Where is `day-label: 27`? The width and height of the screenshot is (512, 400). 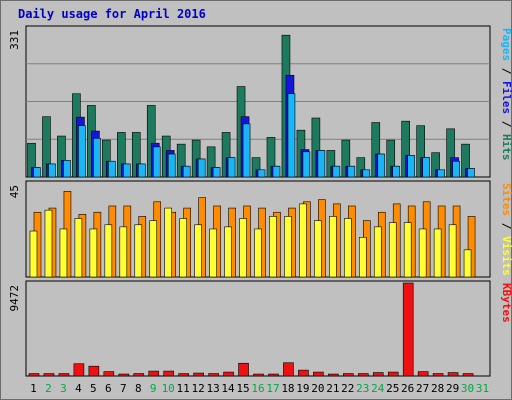
day-label: 27 is located at coordinates (422, 388).